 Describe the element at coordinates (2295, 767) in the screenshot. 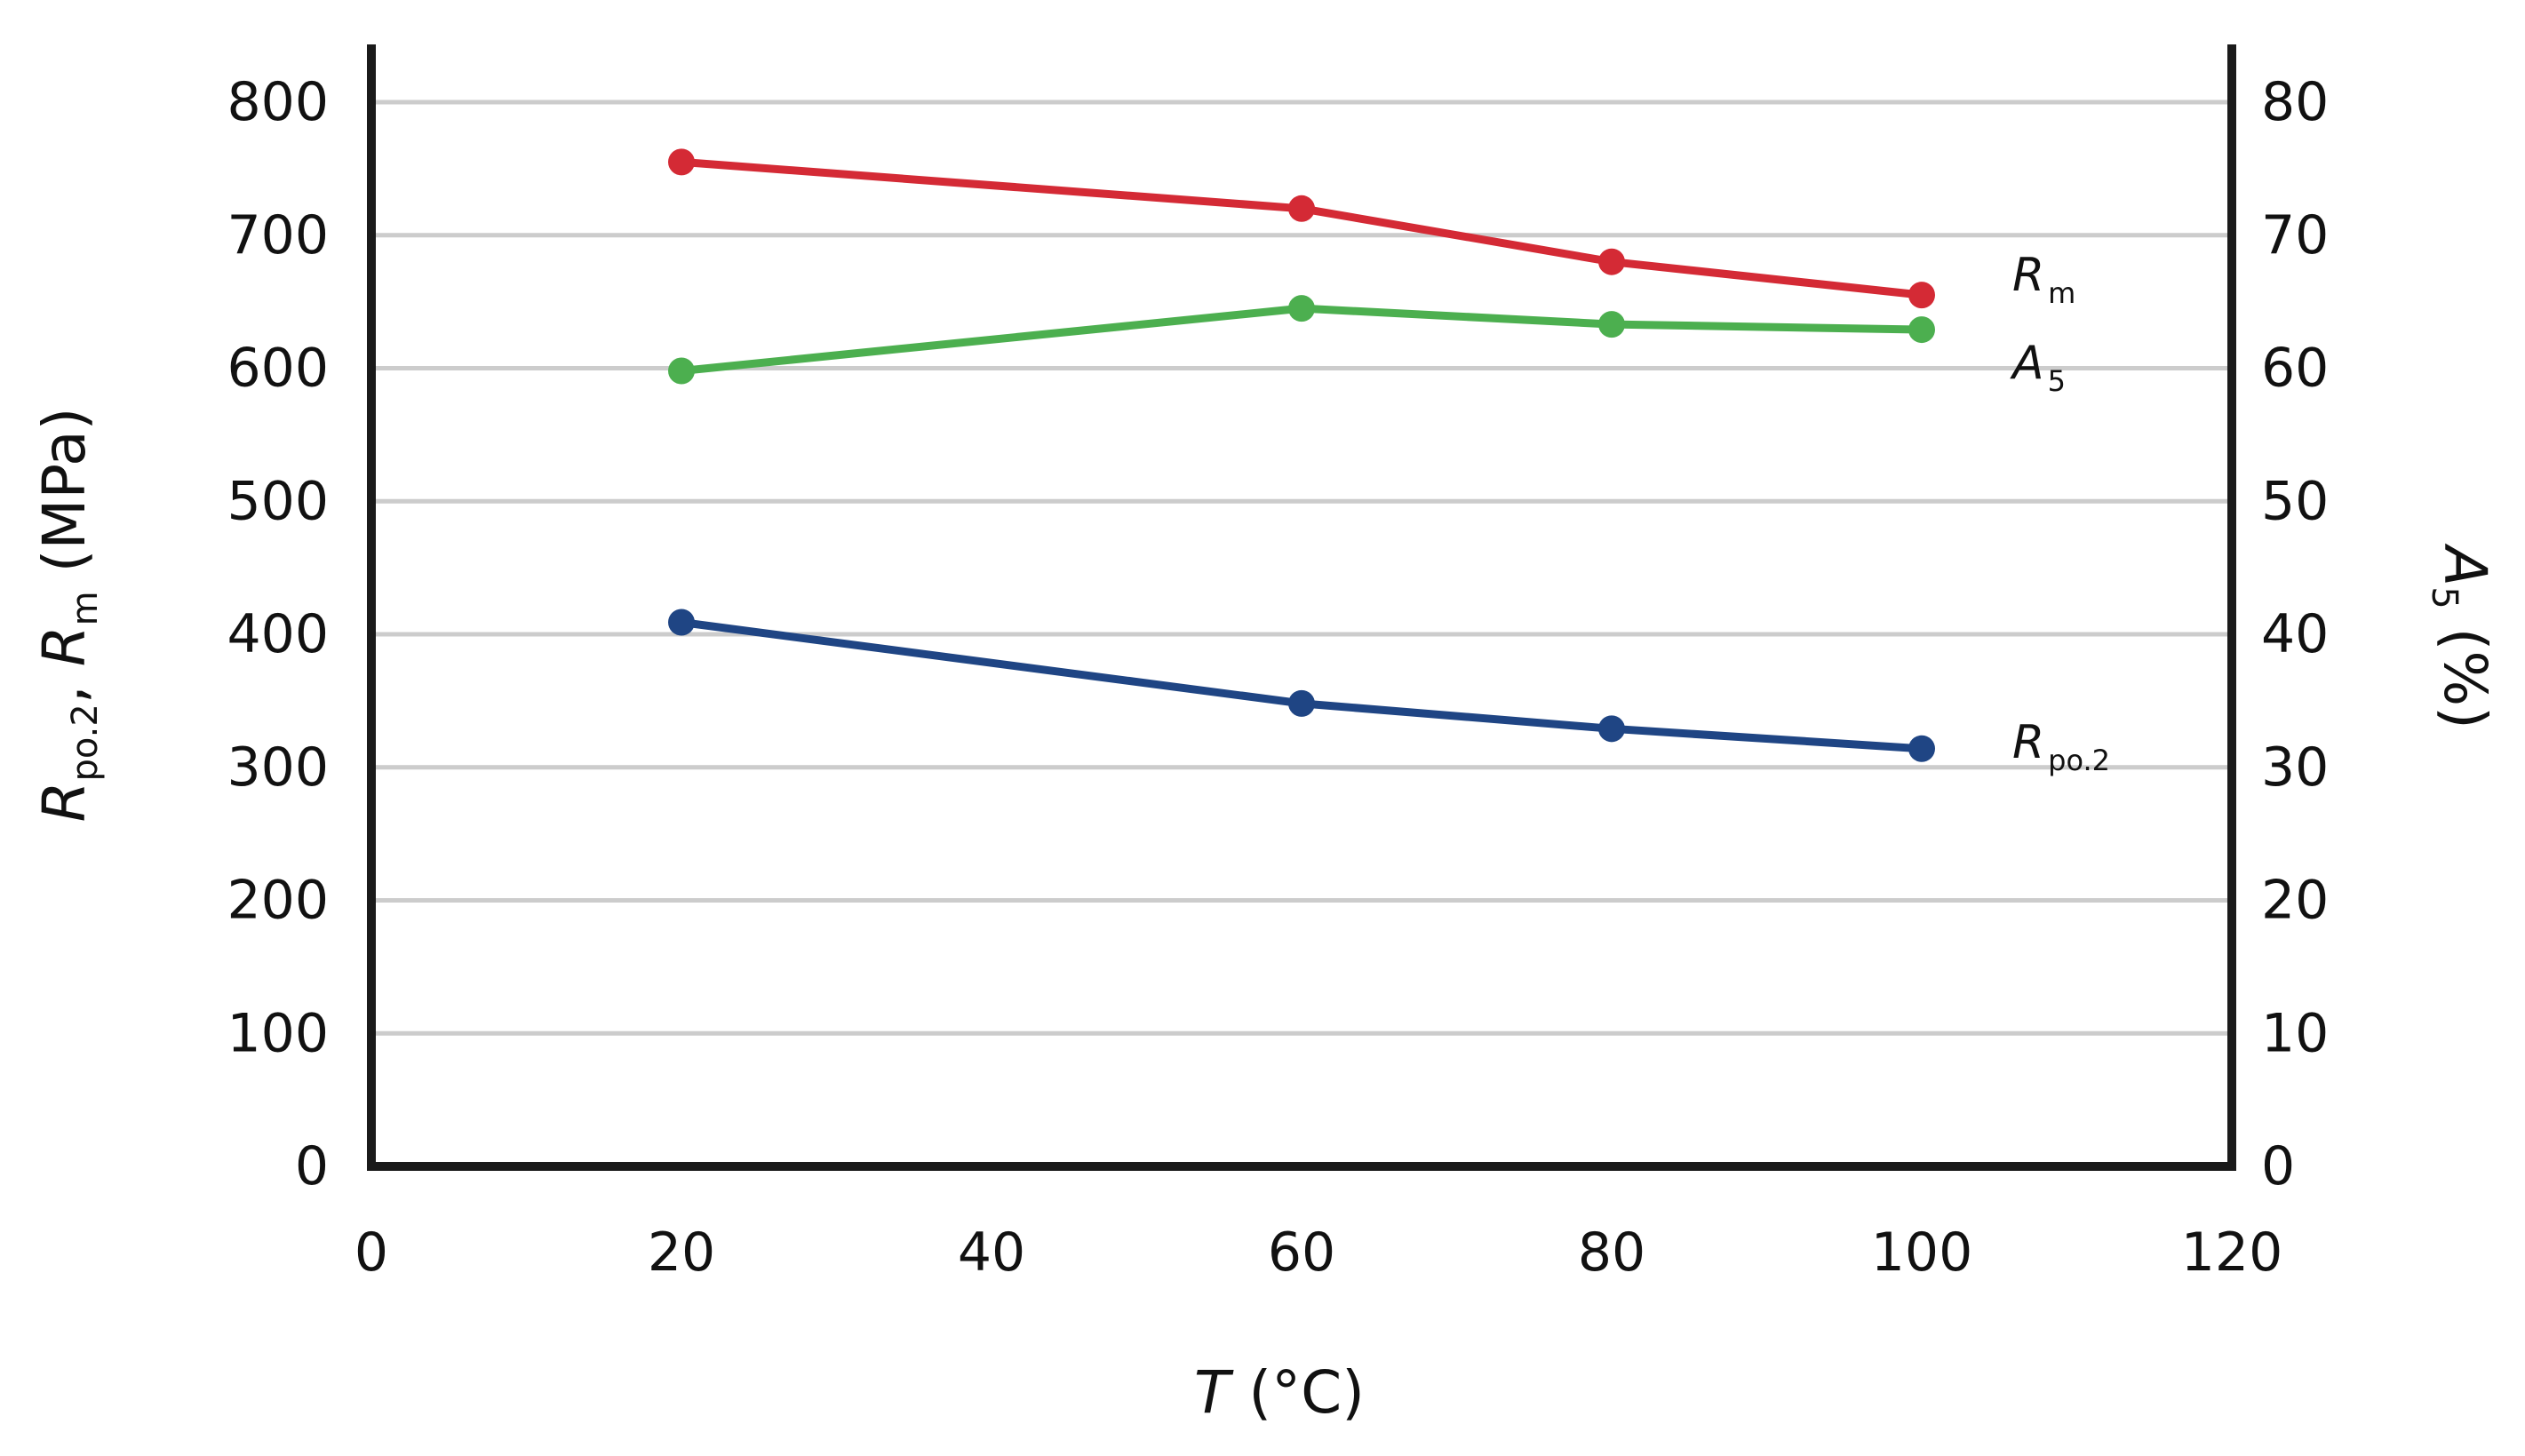

I see `y-right-tick-label: 30` at that location.